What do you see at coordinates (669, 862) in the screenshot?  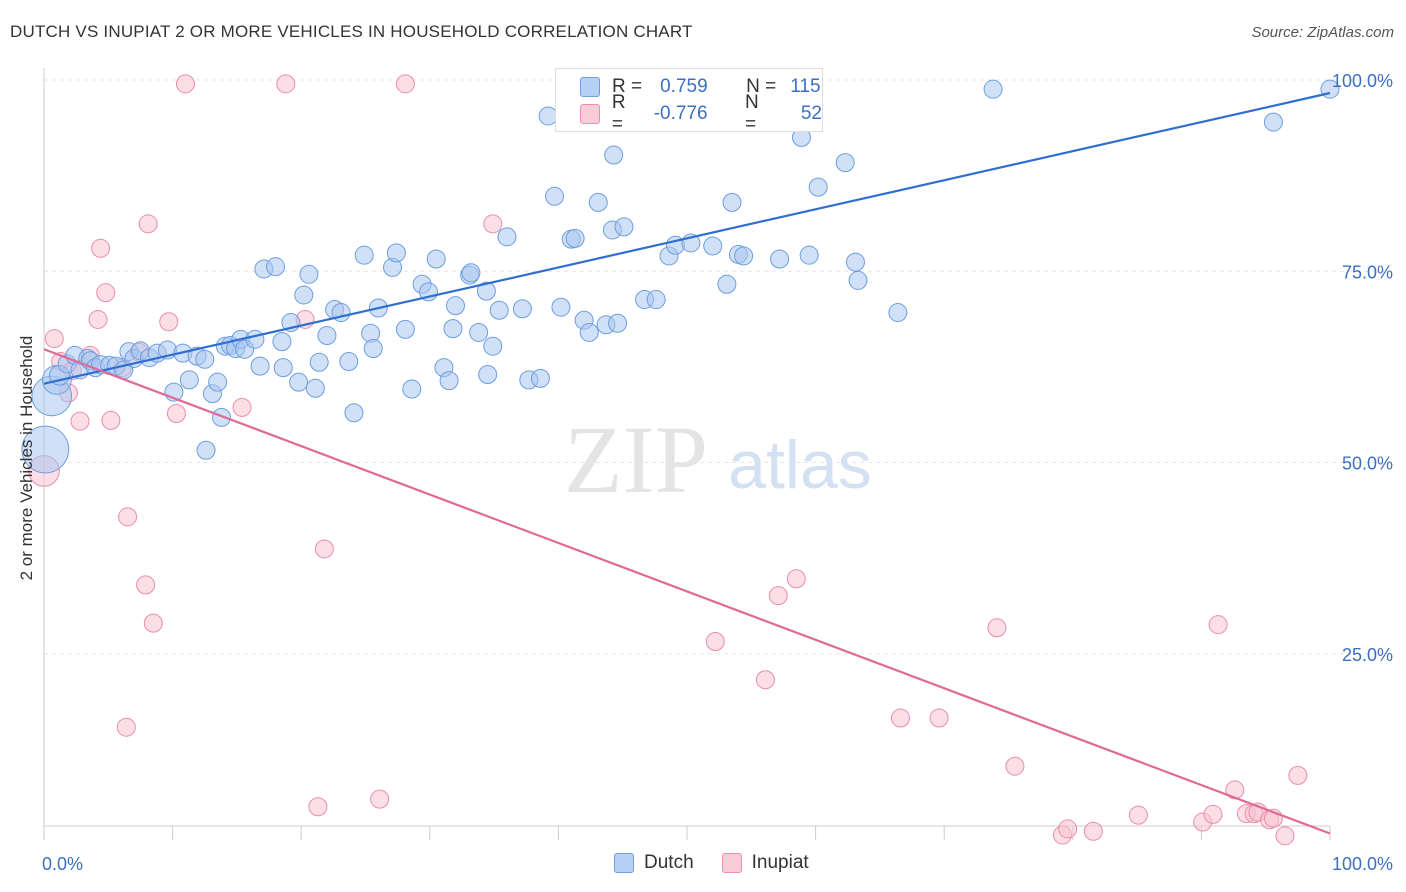 I see `series-label-dutch: Dutch` at bounding box center [669, 862].